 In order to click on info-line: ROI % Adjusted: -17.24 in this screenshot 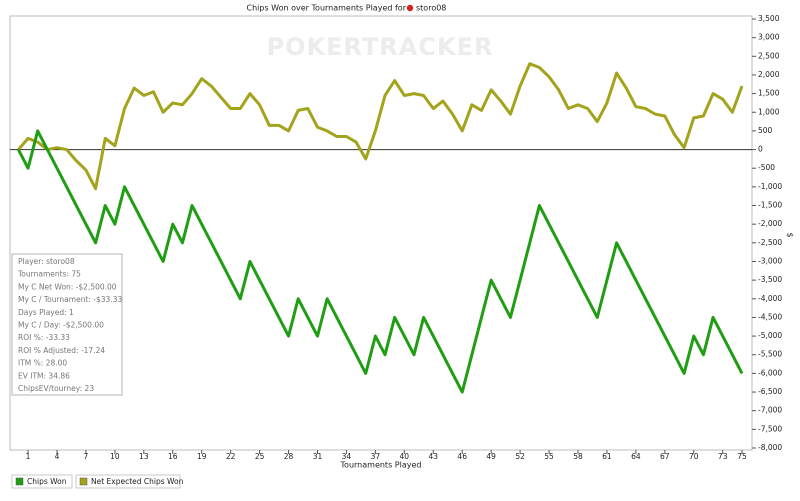, I will do `click(61, 350)`.